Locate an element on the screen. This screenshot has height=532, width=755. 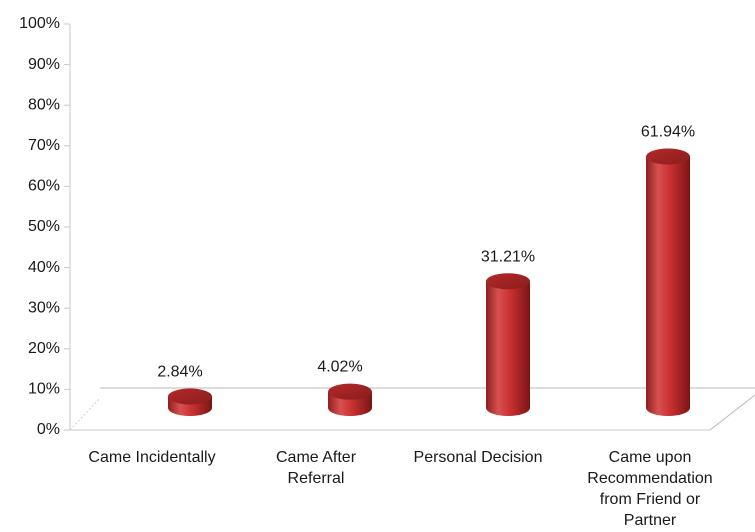
y-tick-label: 50% is located at coordinates (44, 226).